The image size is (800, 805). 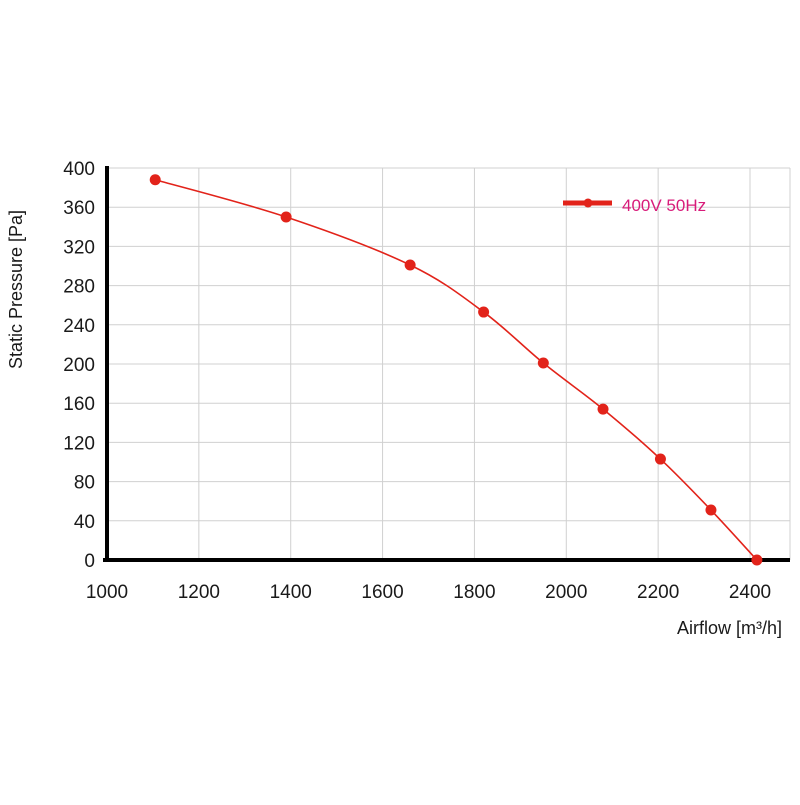 I want to click on x-tick-label: 2200, so click(x=658, y=592).